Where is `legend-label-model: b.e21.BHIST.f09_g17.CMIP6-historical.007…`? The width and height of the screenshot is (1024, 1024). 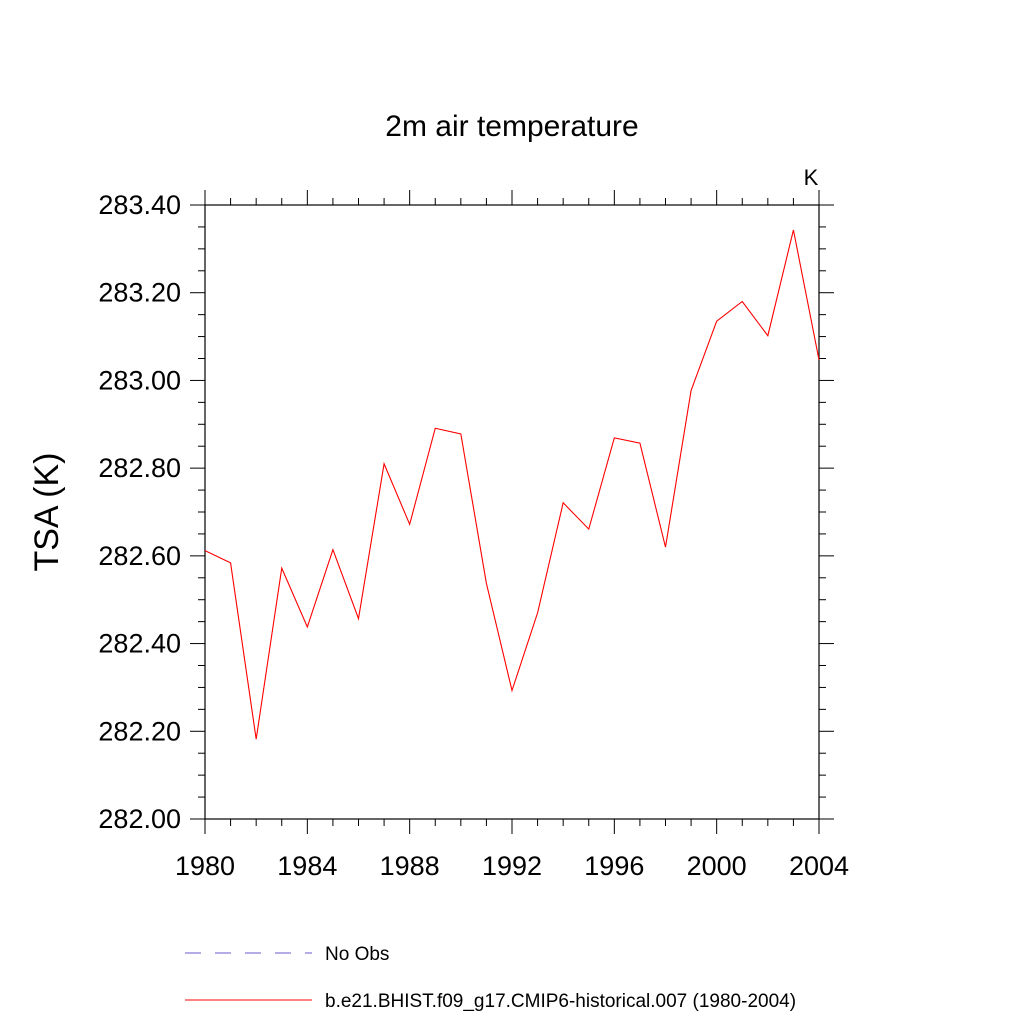
legend-label-model: b.e21.BHIST.f09_g17.CMIP6-historical.007… is located at coordinates (560, 1001).